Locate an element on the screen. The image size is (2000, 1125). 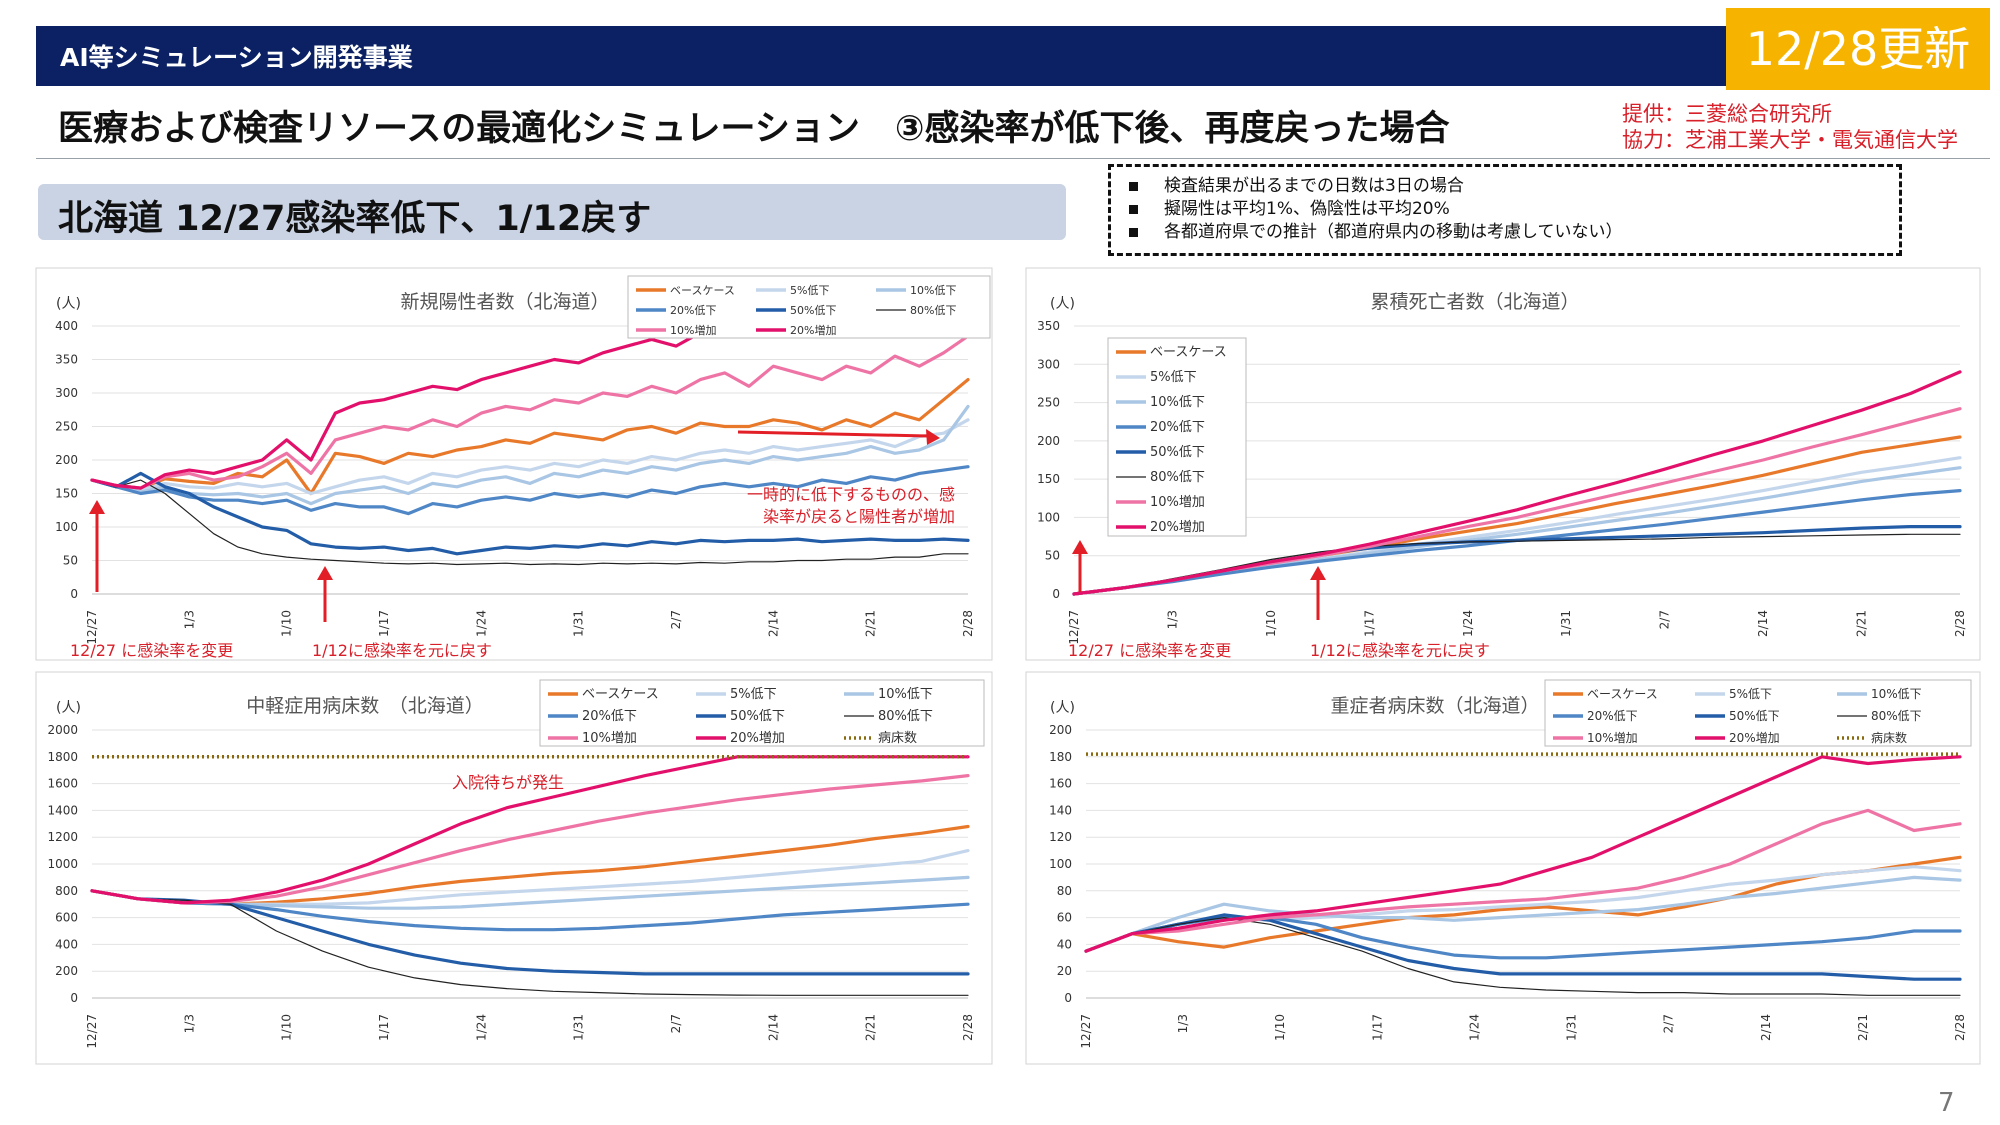
subtitle-banner is located at coordinates (552, 212).